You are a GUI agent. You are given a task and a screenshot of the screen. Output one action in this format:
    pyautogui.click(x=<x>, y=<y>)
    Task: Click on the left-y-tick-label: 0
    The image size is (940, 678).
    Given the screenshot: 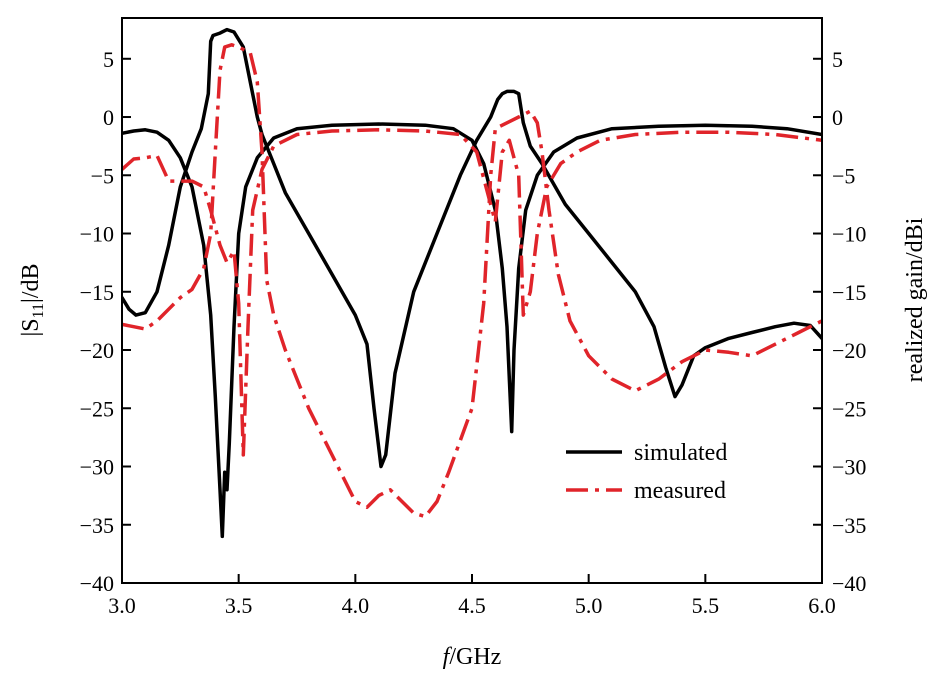 What is the action you would take?
    pyautogui.click(x=108, y=117)
    